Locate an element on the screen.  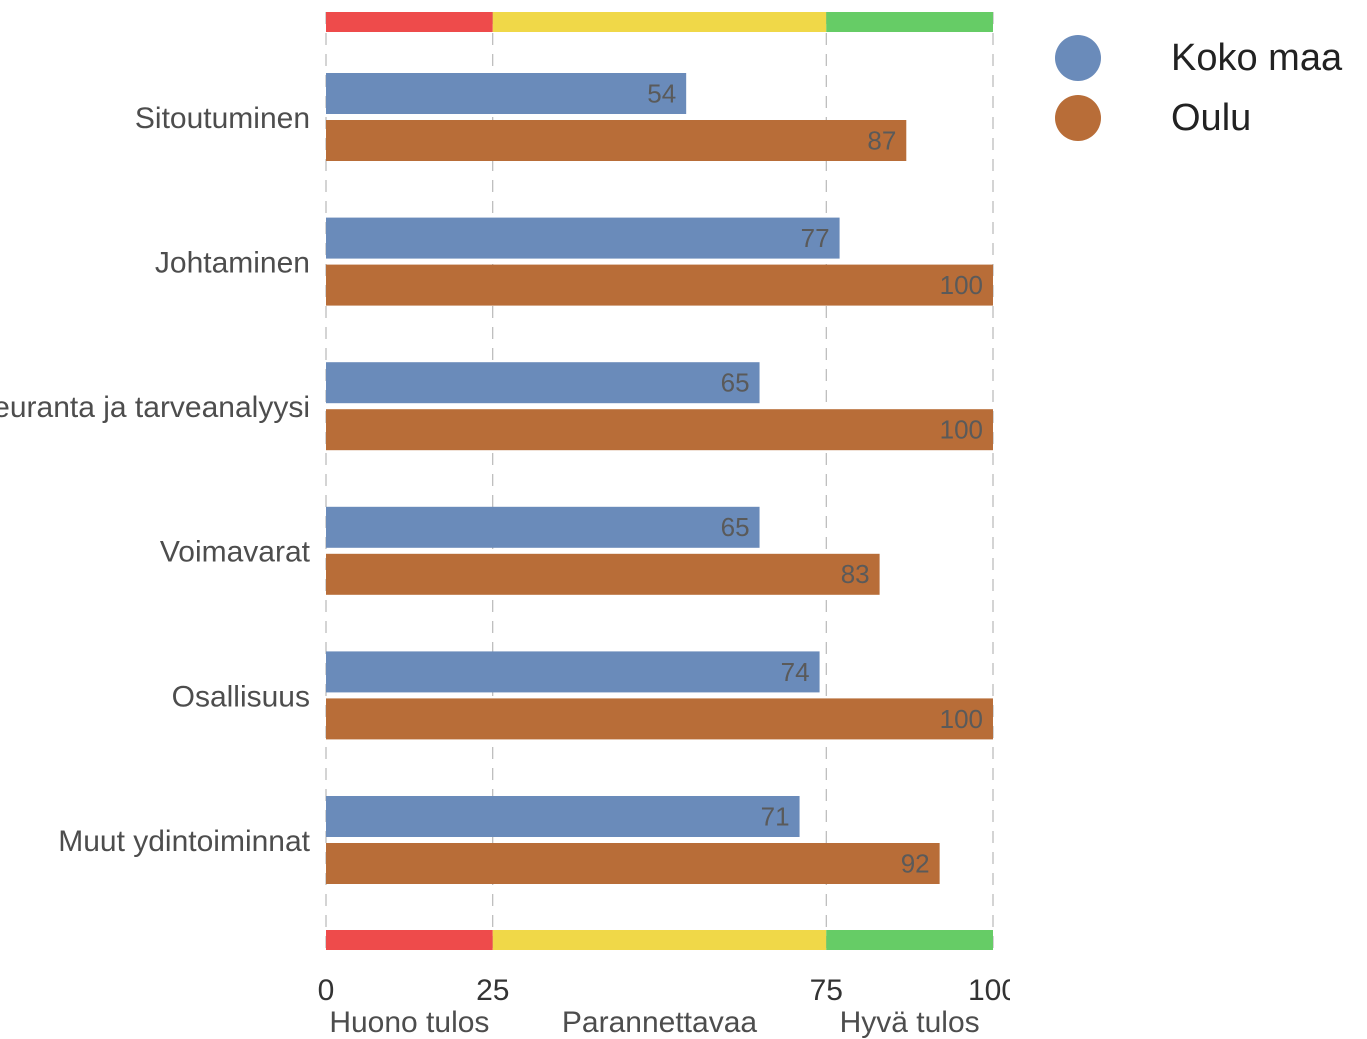
bar-koko-maa-seuranta-ja-tarveanalyysi is located at coordinates (543, 383).